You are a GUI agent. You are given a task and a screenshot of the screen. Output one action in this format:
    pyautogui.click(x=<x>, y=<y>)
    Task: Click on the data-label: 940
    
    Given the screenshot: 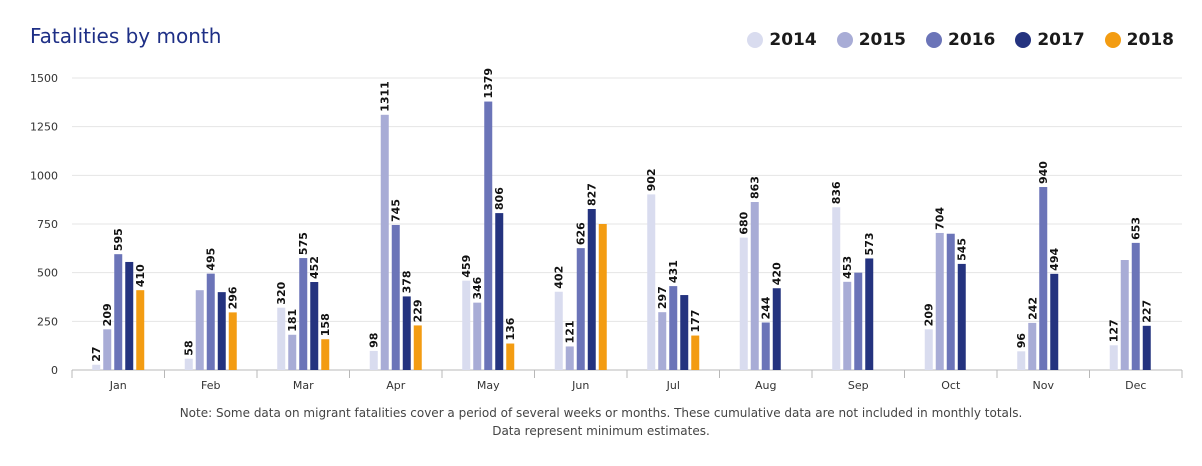 What is the action you would take?
    pyautogui.click(x=1043, y=172)
    